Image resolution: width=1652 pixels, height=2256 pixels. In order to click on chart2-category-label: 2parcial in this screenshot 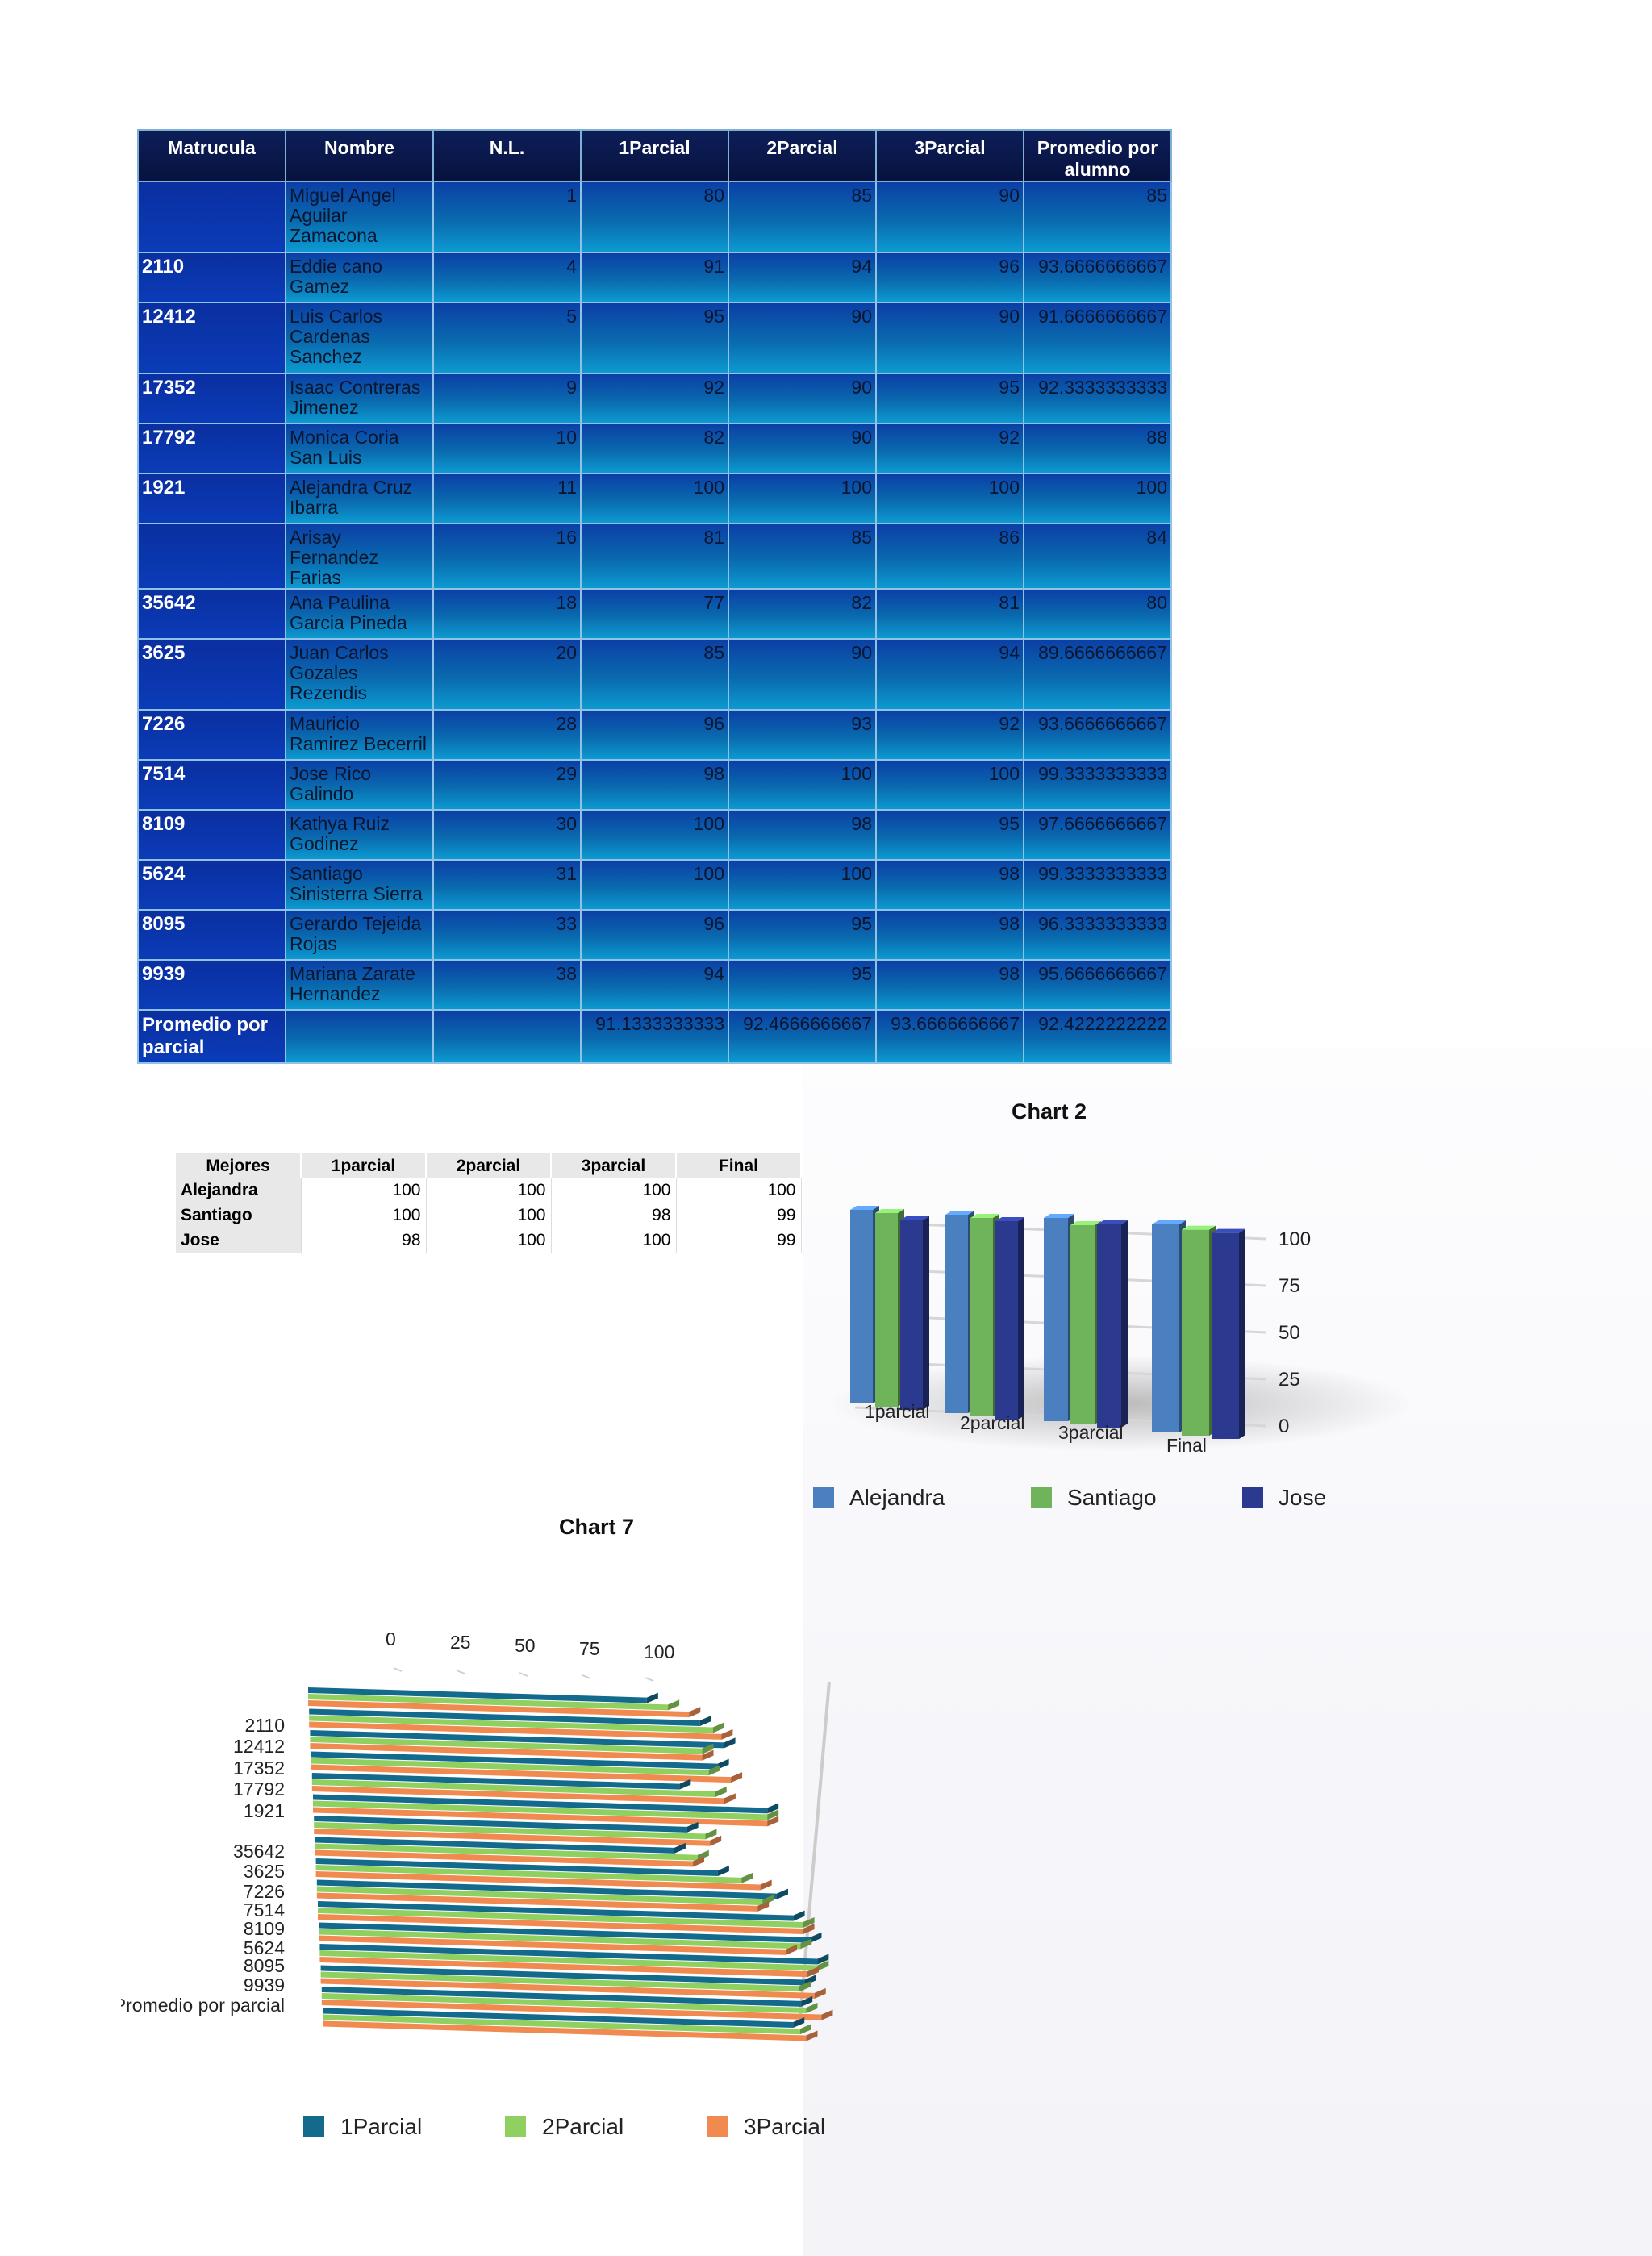, I will do `click(993, 1422)`.